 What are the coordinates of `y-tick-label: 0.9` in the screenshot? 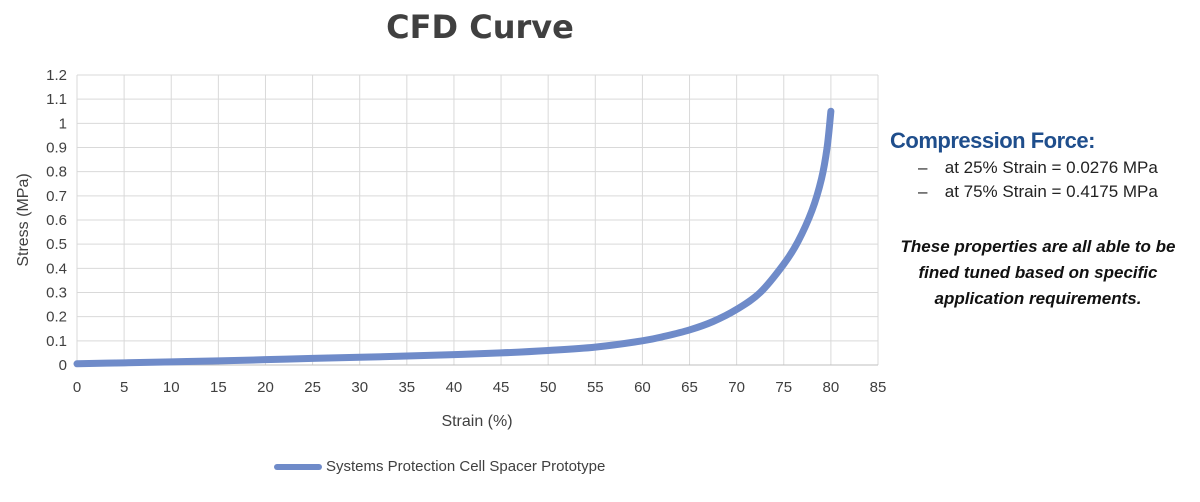 It's located at (56, 148).